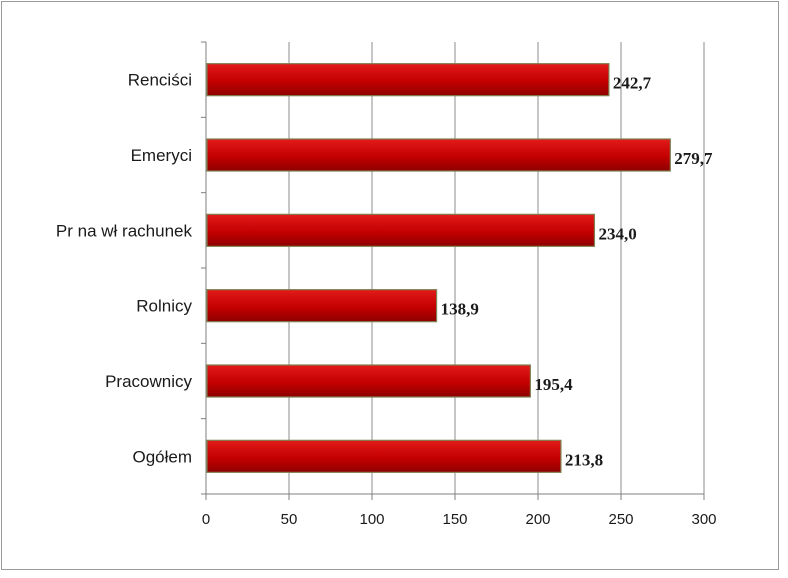 This screenshot has width=788, height=578. What do you see at coordinates (161, 155) in the screenshot?
I see `category-label: Emeryci` at bounding box center [161, 155].